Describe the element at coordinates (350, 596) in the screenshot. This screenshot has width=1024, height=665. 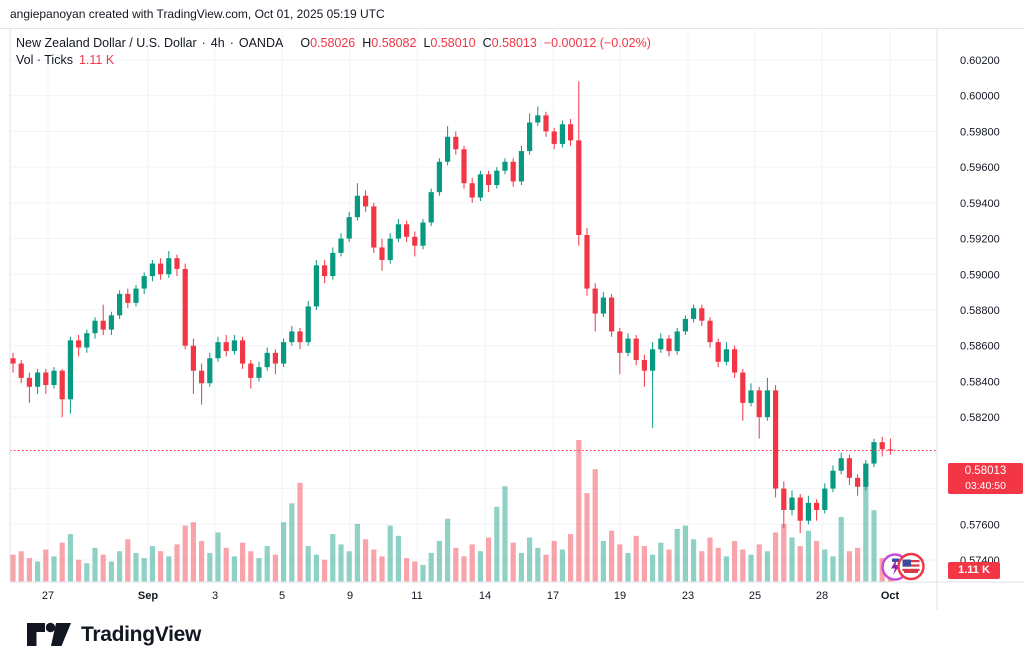
I see `svg-text: 9` at that location.